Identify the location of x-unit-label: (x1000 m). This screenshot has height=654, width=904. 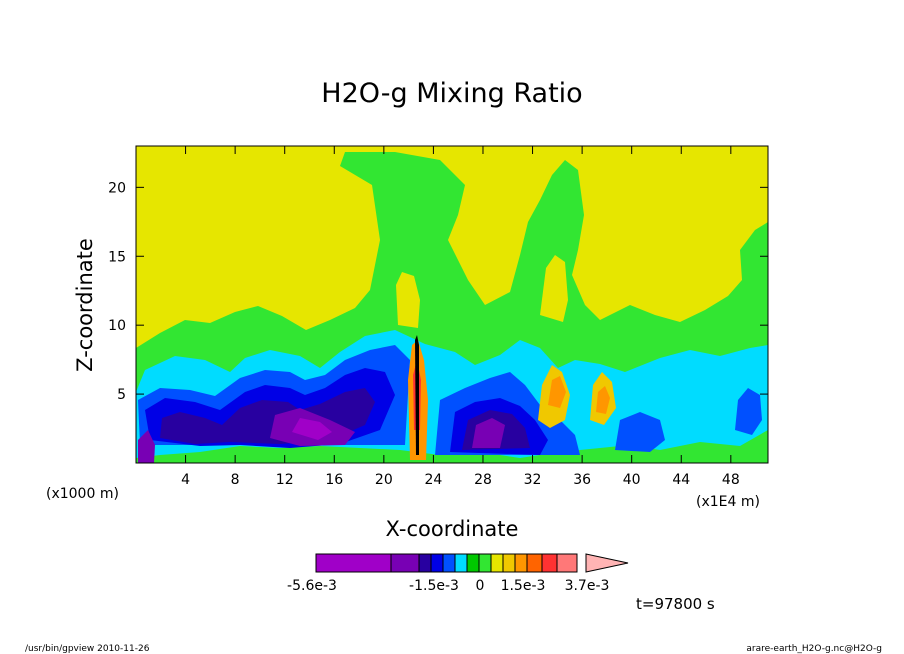
(82, 494).